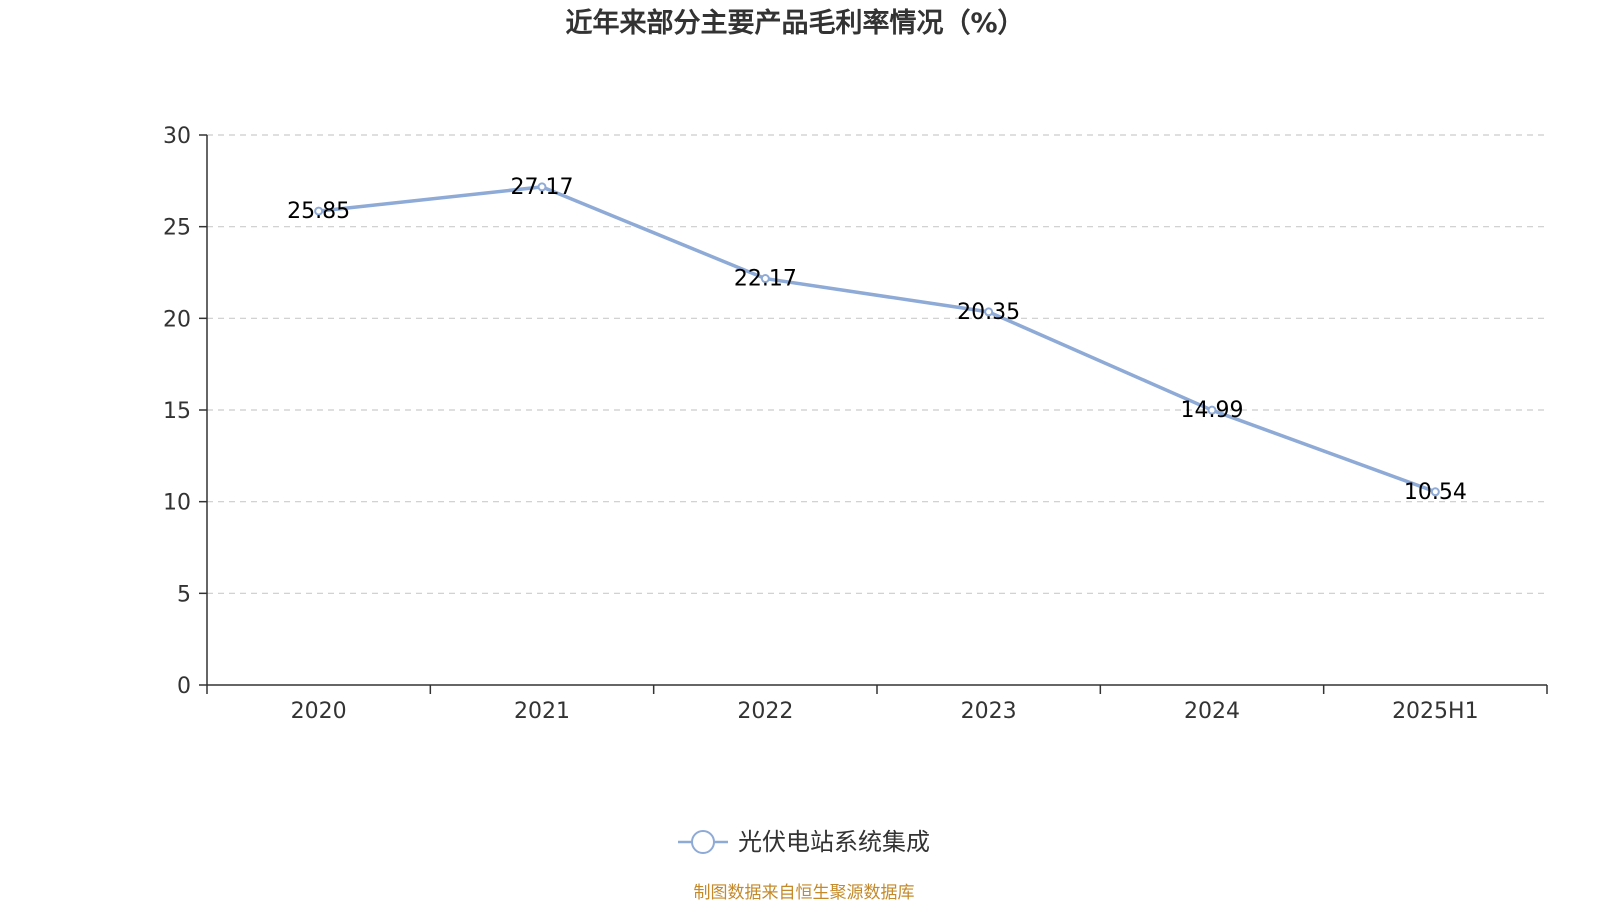  Describe the element at coordinates (794, 23) in the screenshot. I see `chart-title: 近年来部分主要产品毛利率情况（%）` at that location.